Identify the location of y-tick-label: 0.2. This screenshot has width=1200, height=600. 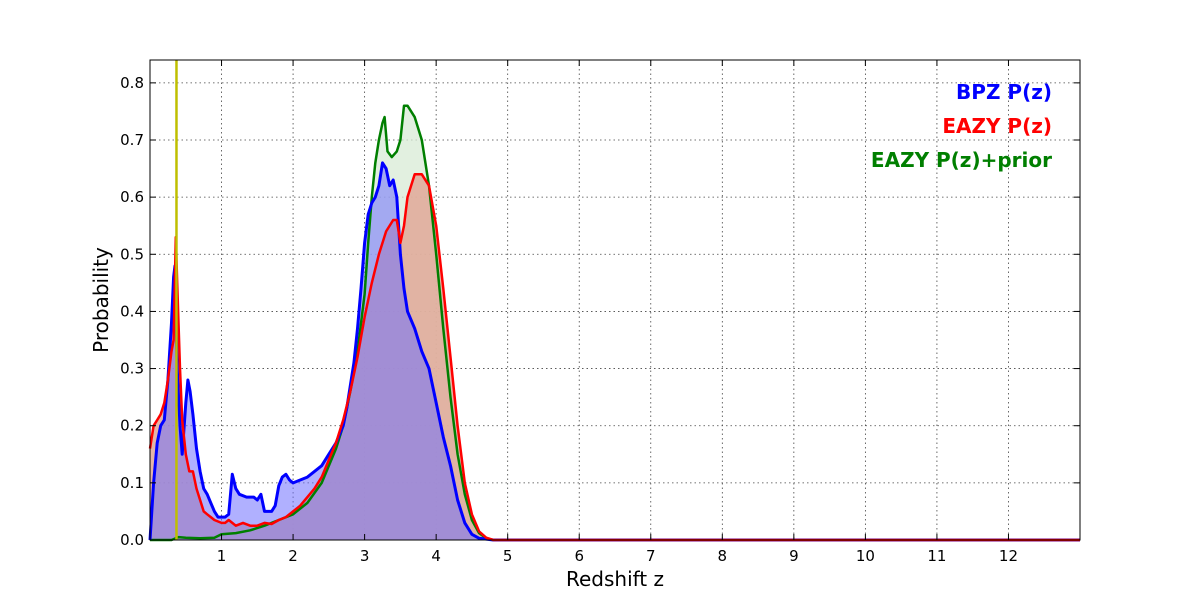
(132, 426).